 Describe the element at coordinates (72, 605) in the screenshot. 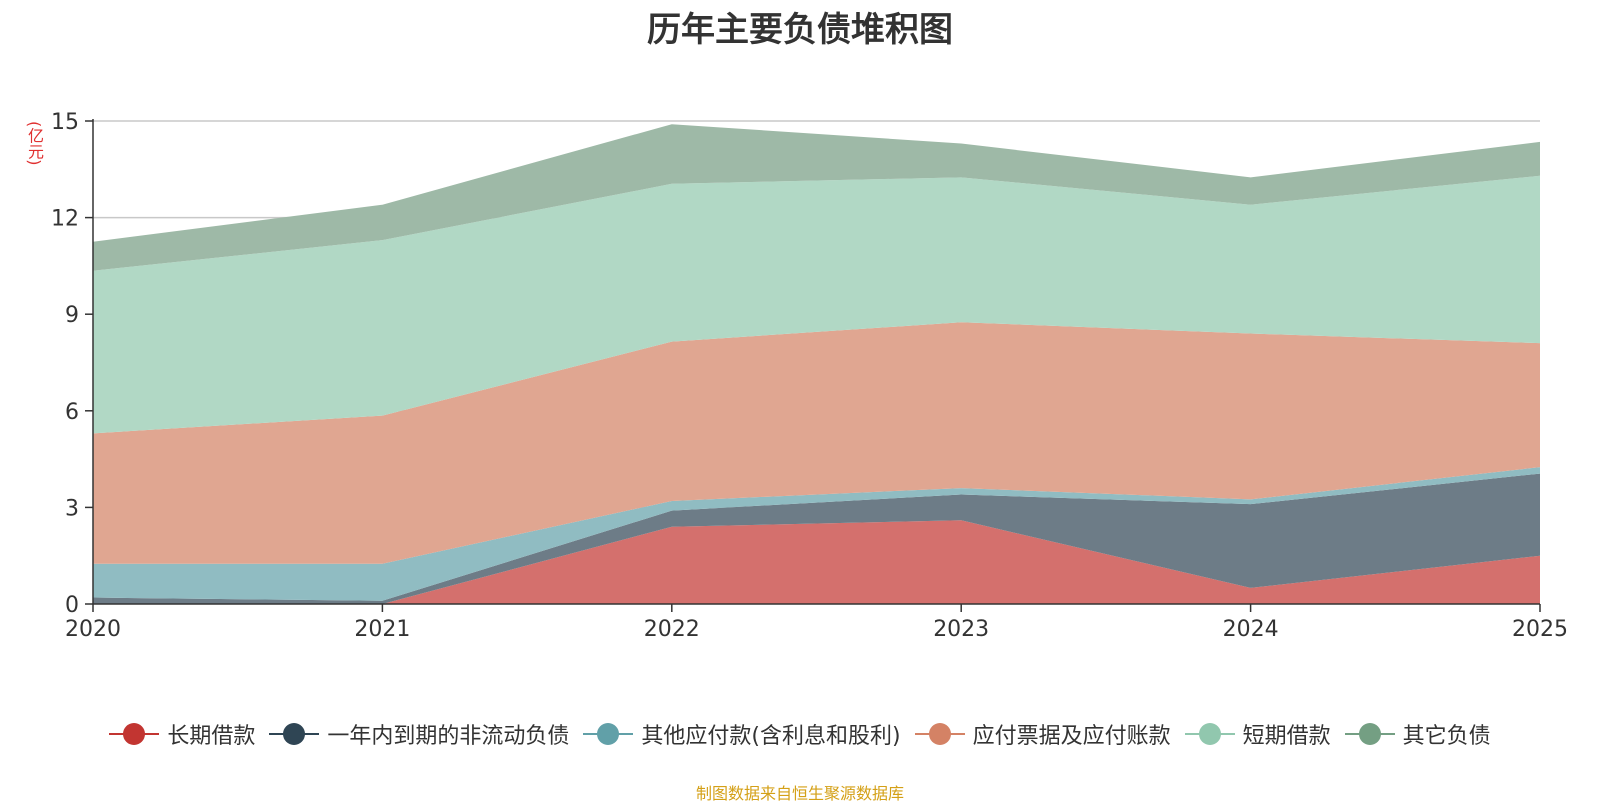

I see `y-tick-label-0: 0` at that location.